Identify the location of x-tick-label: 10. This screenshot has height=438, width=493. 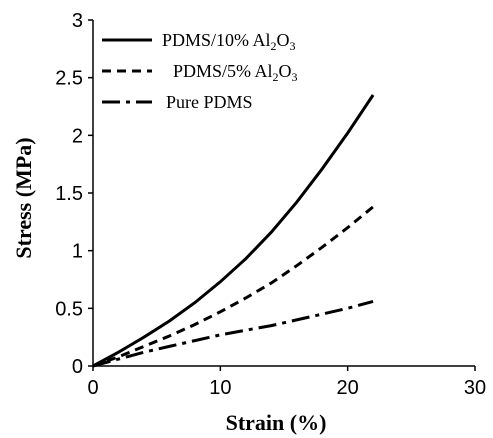
(220, 388).